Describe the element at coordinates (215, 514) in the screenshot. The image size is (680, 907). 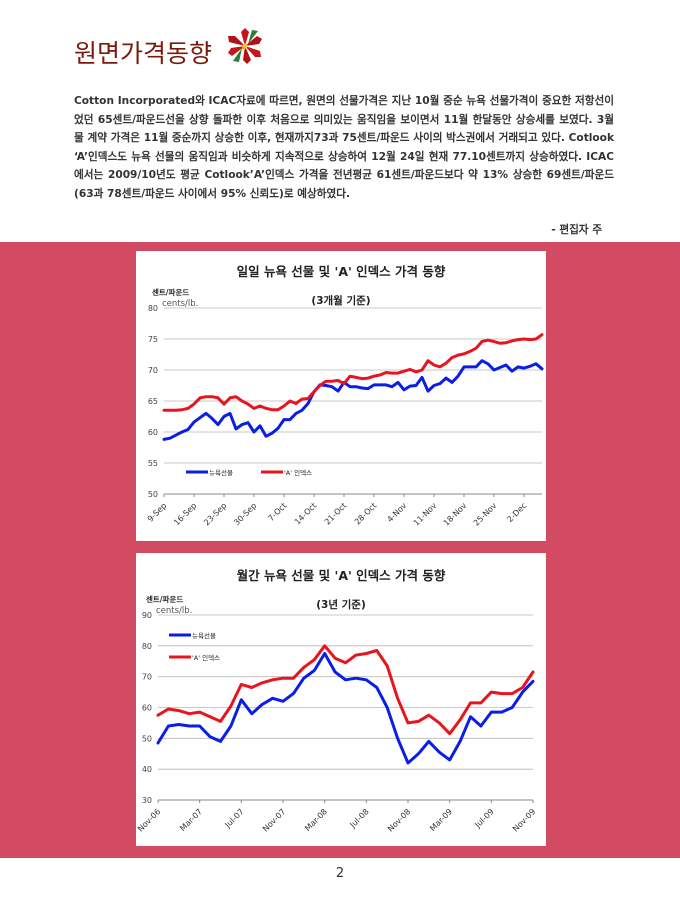
I see `x-tick-label: 23-Sep` at that location.